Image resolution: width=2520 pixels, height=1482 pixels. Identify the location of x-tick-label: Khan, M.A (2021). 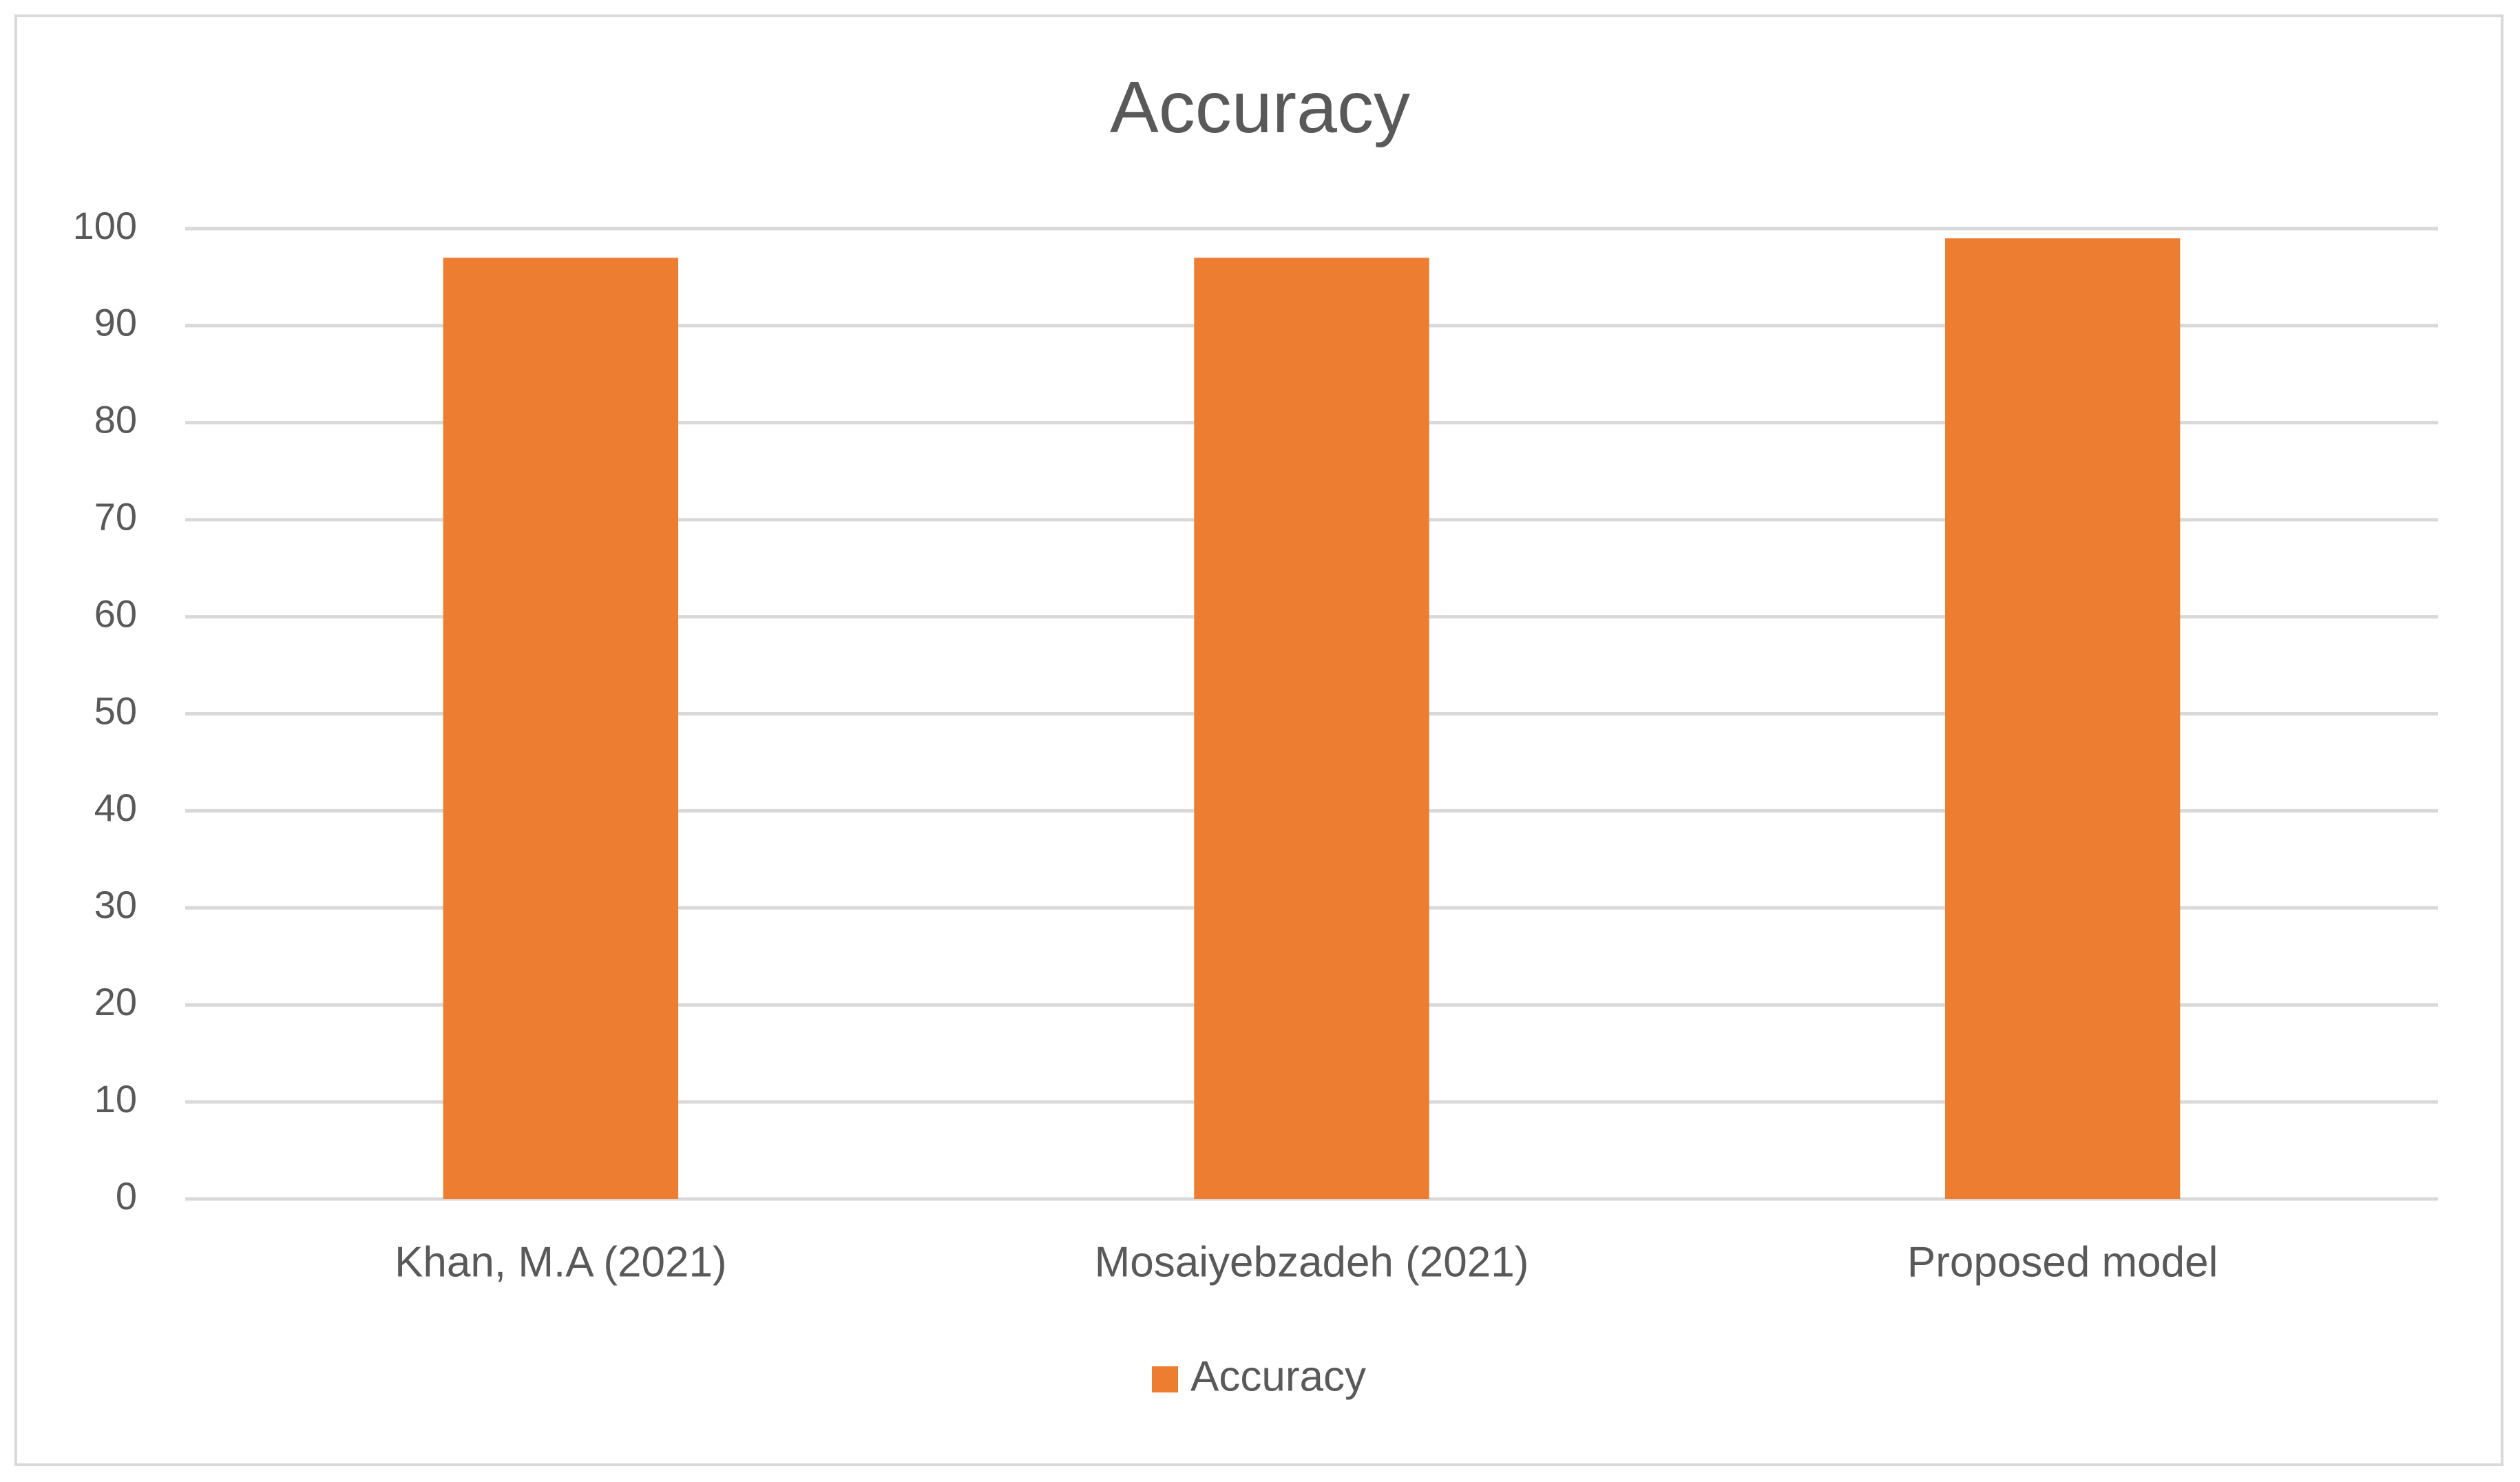
(561, 1262).